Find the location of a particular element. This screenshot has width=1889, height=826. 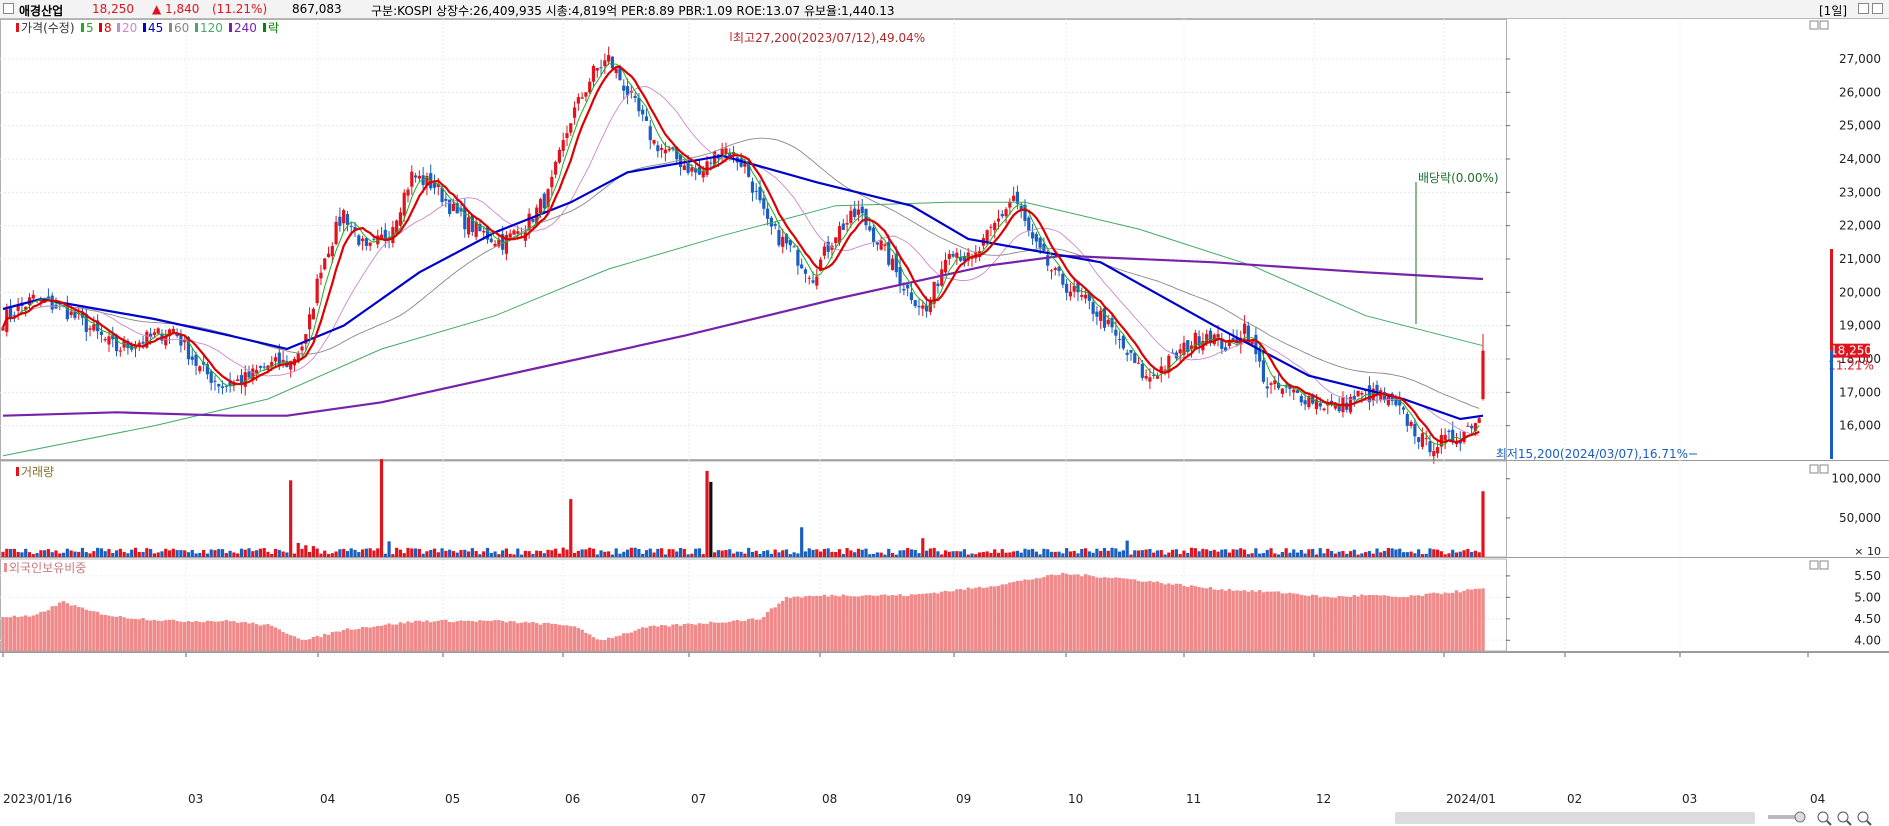

checkbox-icon is located at coordinates (8, 8).